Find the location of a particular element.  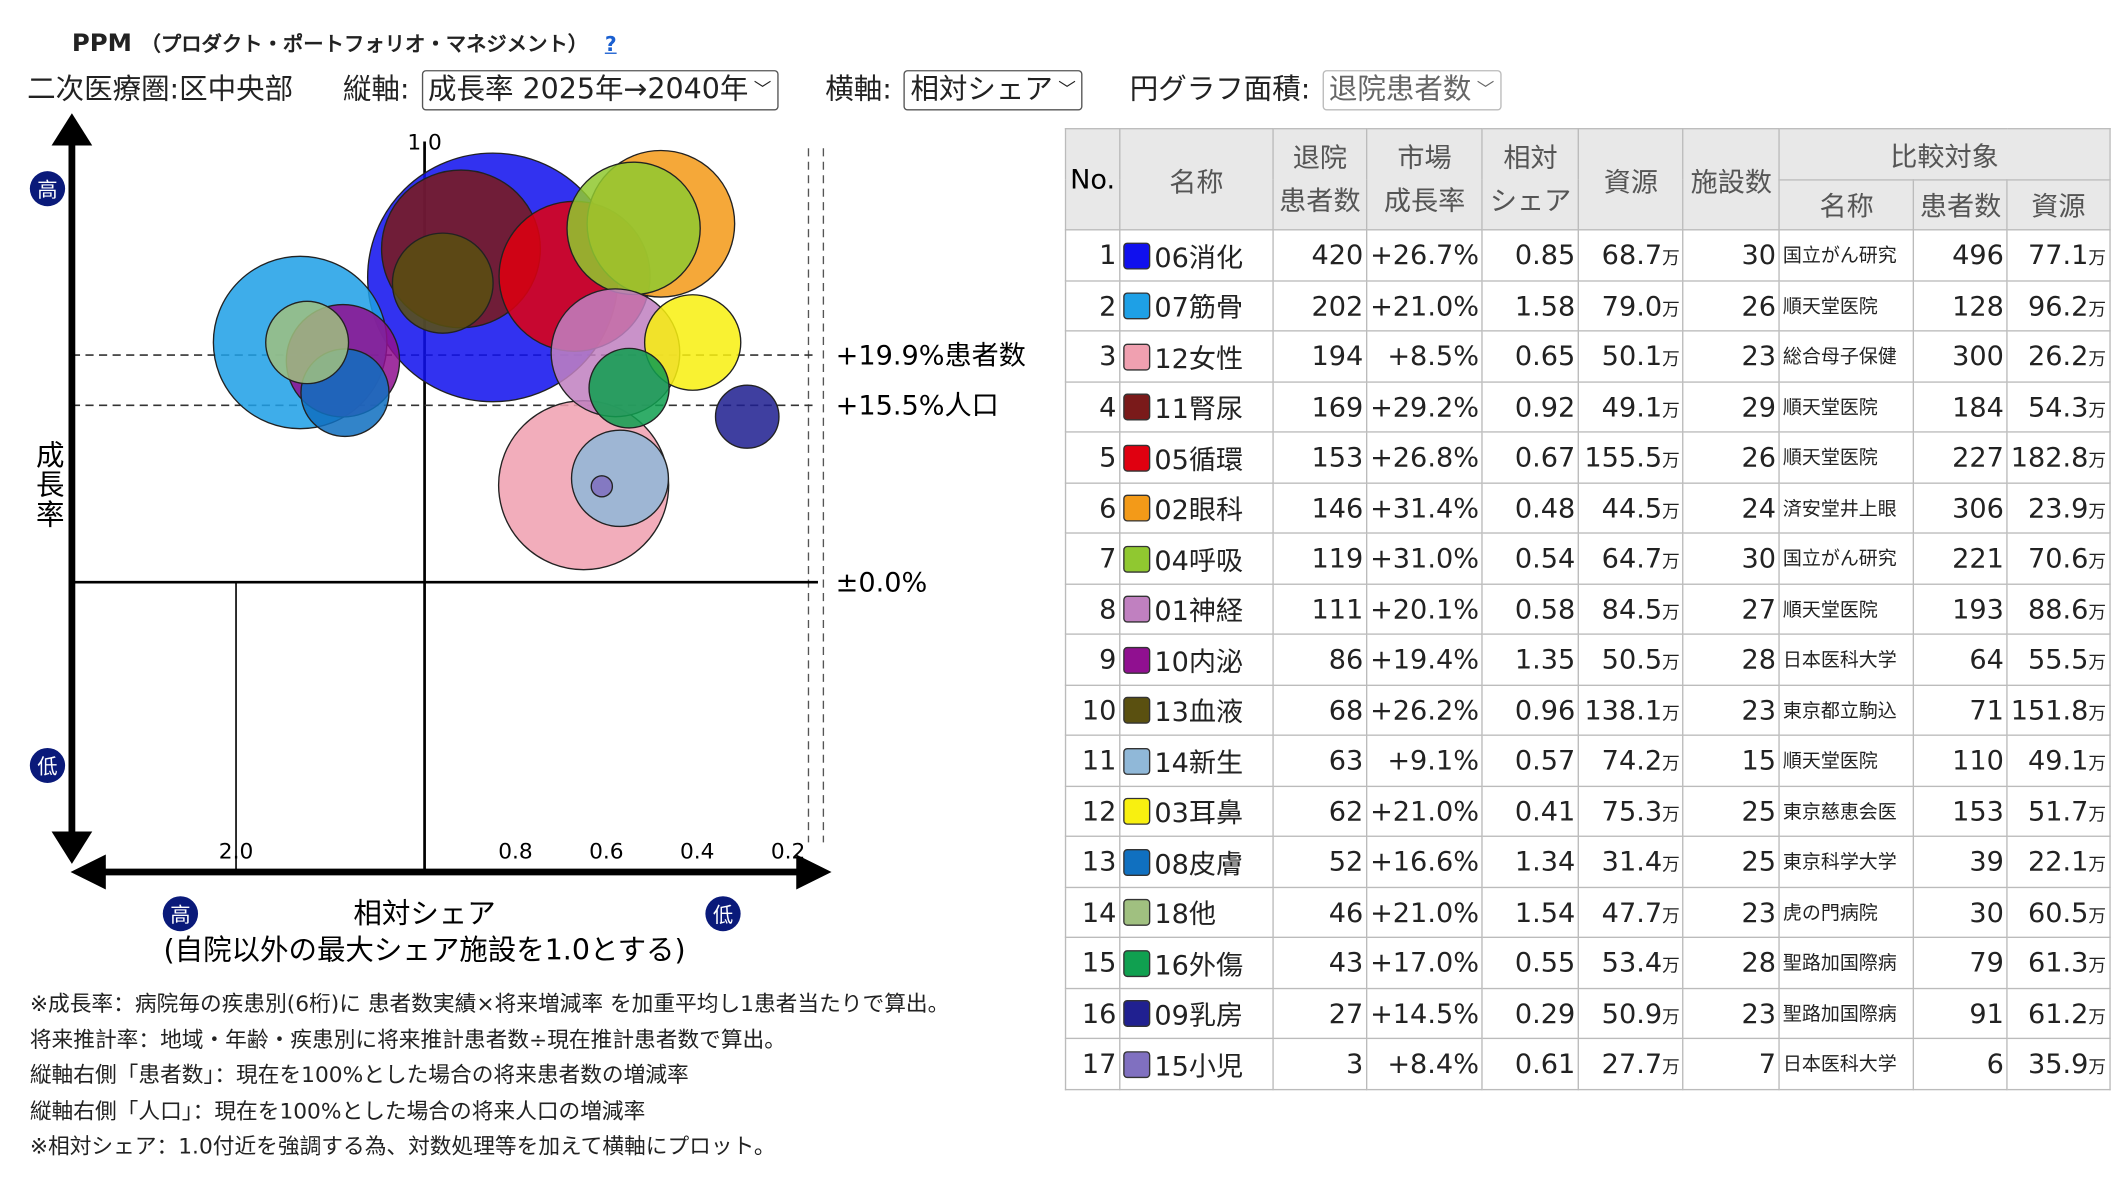

area-label: 円グラフ面積: is located at coordinates (1220, 89).